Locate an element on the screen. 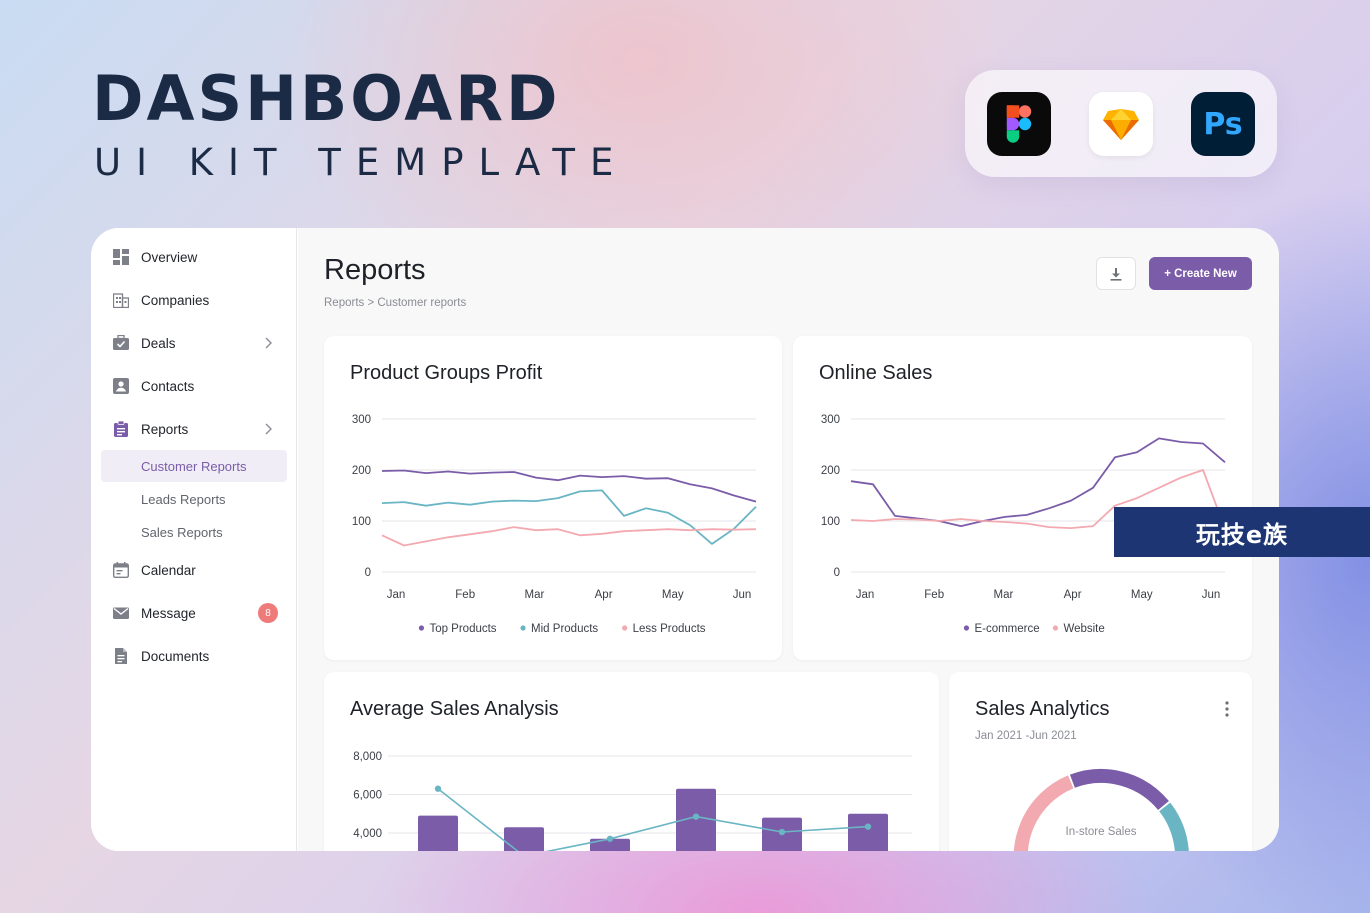  building-icon is located at coordinates (121, 300).